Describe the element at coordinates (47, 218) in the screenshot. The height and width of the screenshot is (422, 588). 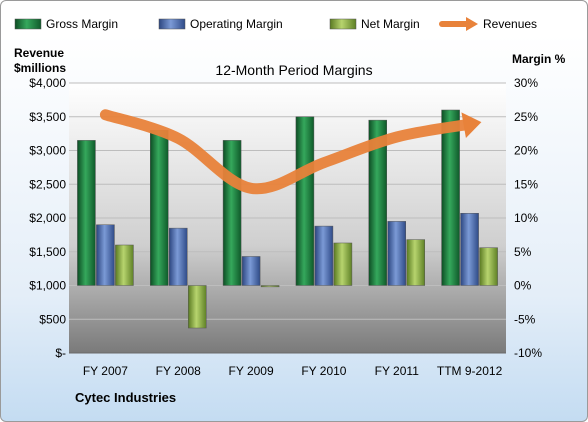
I see `left-tick-label: $2,000` at that location.